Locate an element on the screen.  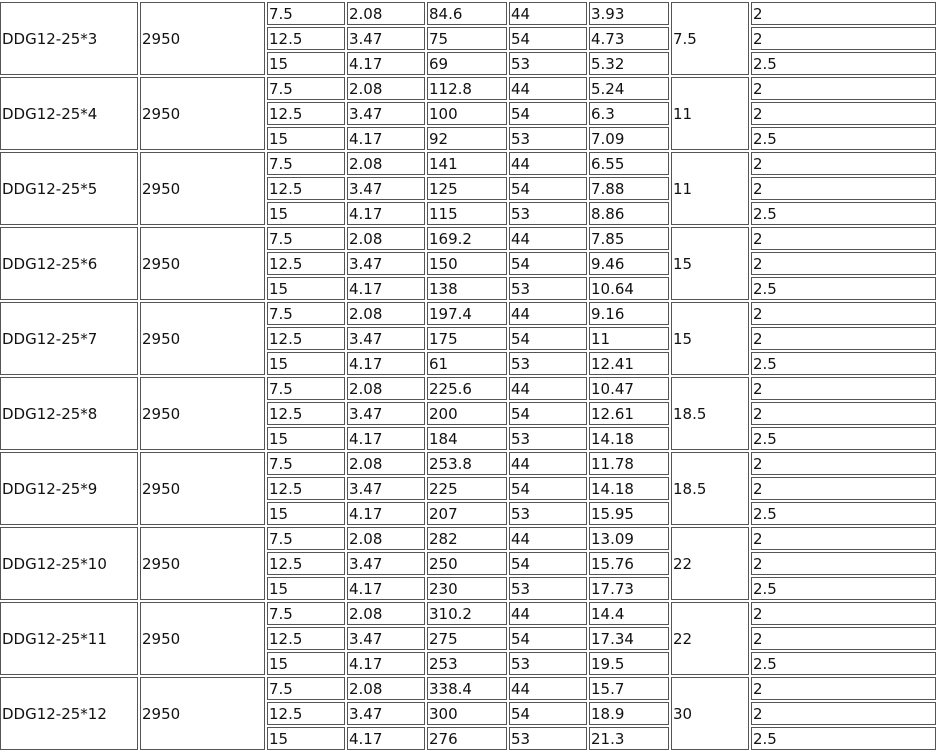
table-row: DDG12-25*3 2950 7.5 2.08 84.6 44 3.93 7.5 2 is located at coordinates (468, 38).